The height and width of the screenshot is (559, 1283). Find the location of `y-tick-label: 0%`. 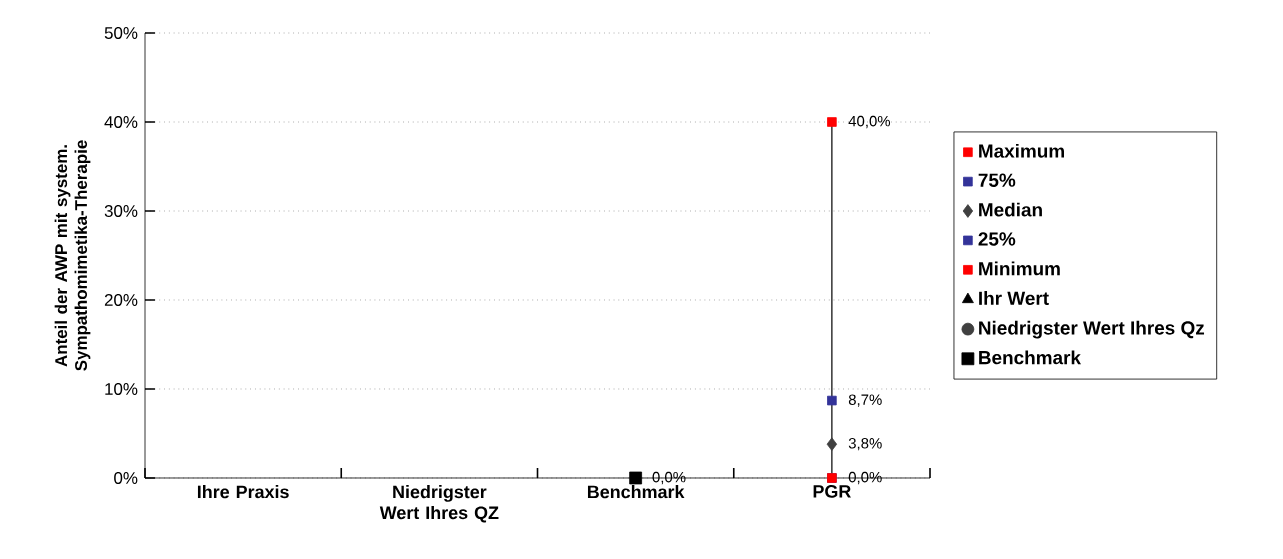

y-tick-label: 0% is located at coordinates (126, 478).